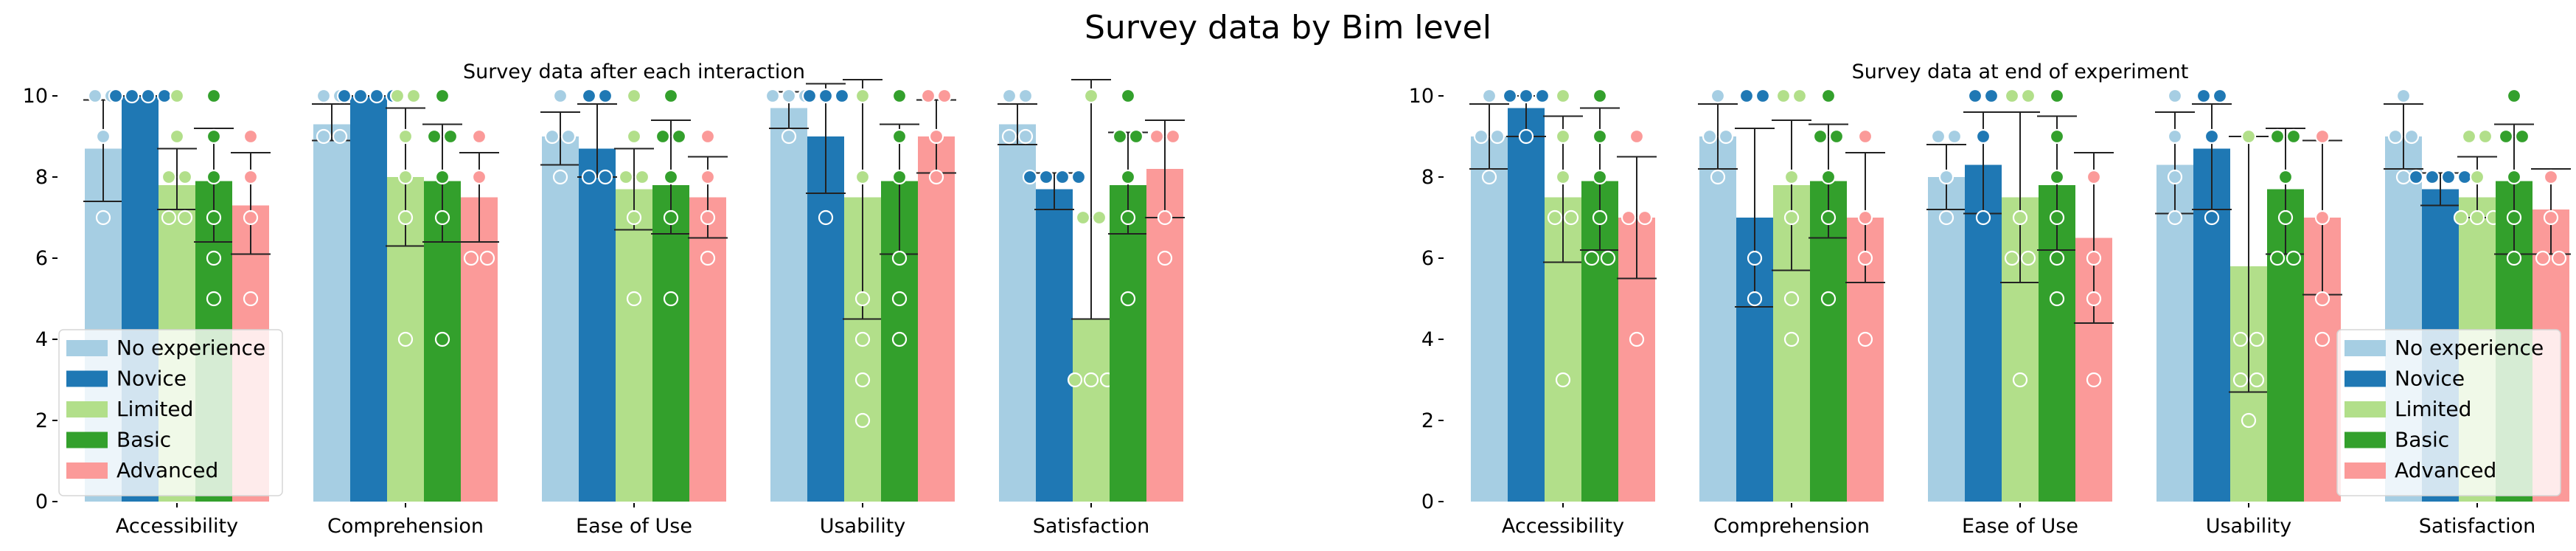 This screenshot has width=2576, height=551. What do you see at coordinates (937, 319) in the screenshot?
I see `bar-advanced-usability` at bounding box center [937, 319].